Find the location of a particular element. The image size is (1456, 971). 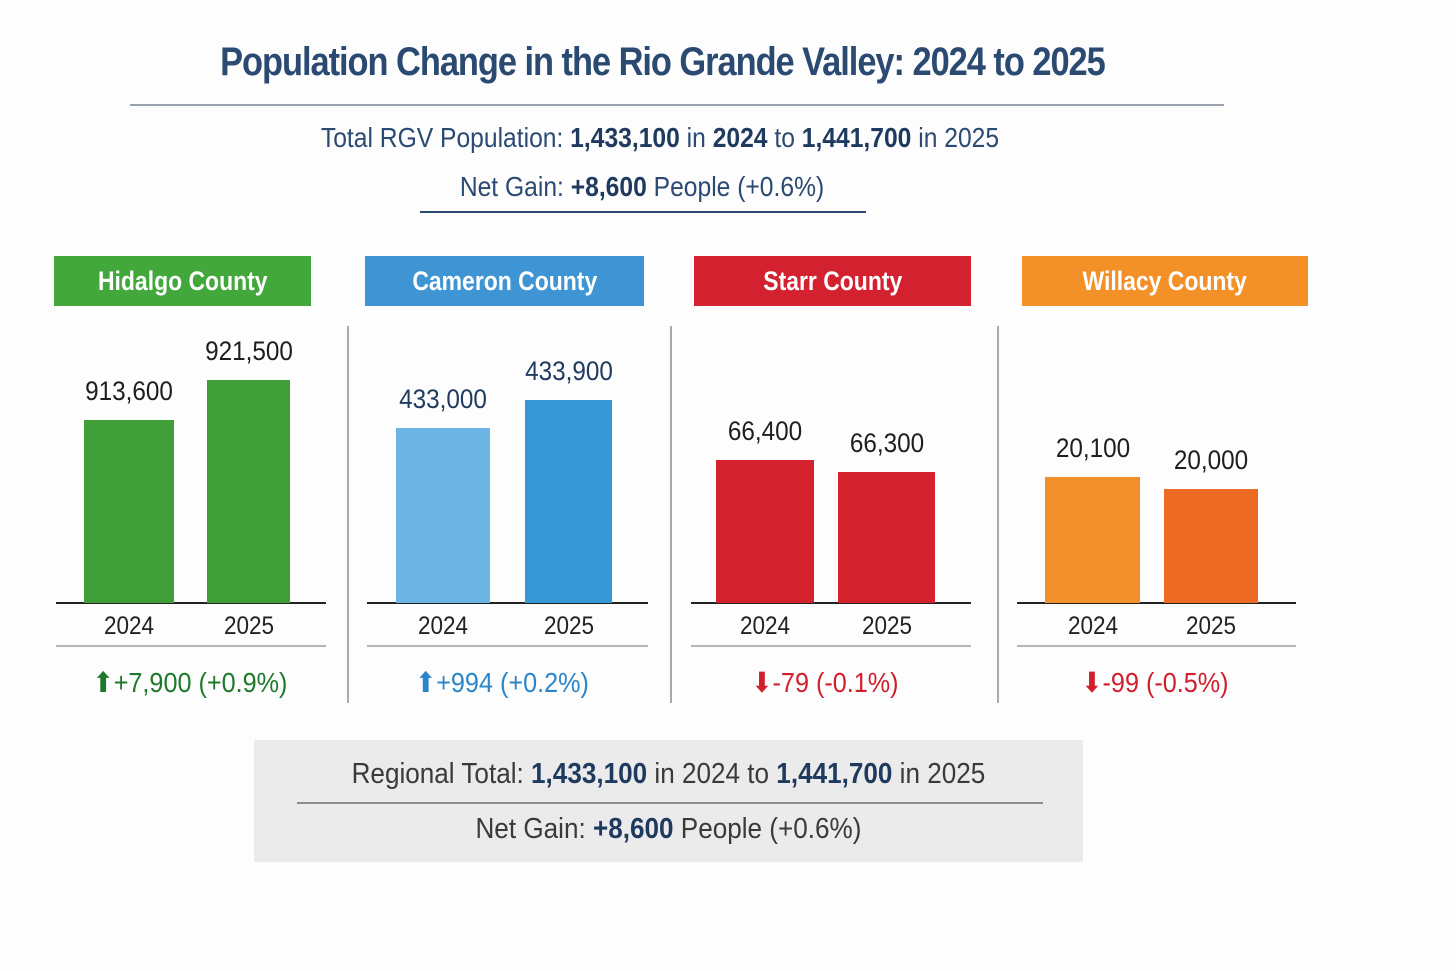

regional-total-box is located at coordinates (668, 801).